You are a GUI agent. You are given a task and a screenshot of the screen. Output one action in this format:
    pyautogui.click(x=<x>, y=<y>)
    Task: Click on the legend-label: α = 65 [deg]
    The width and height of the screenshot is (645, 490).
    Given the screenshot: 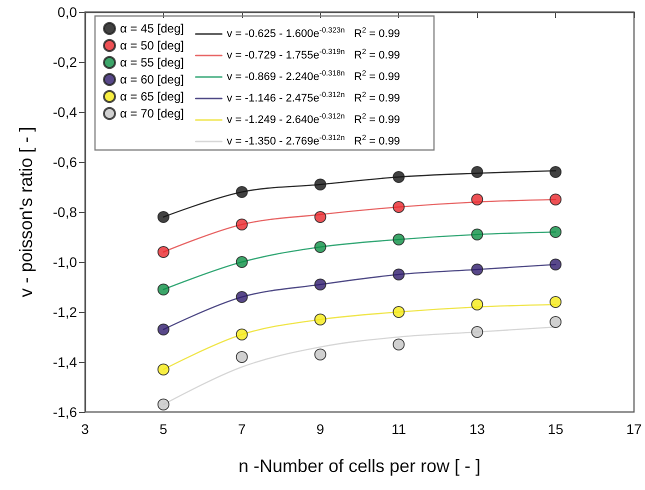 What is the action you would take?
    pyautogui.click(x=152, y=97)
    